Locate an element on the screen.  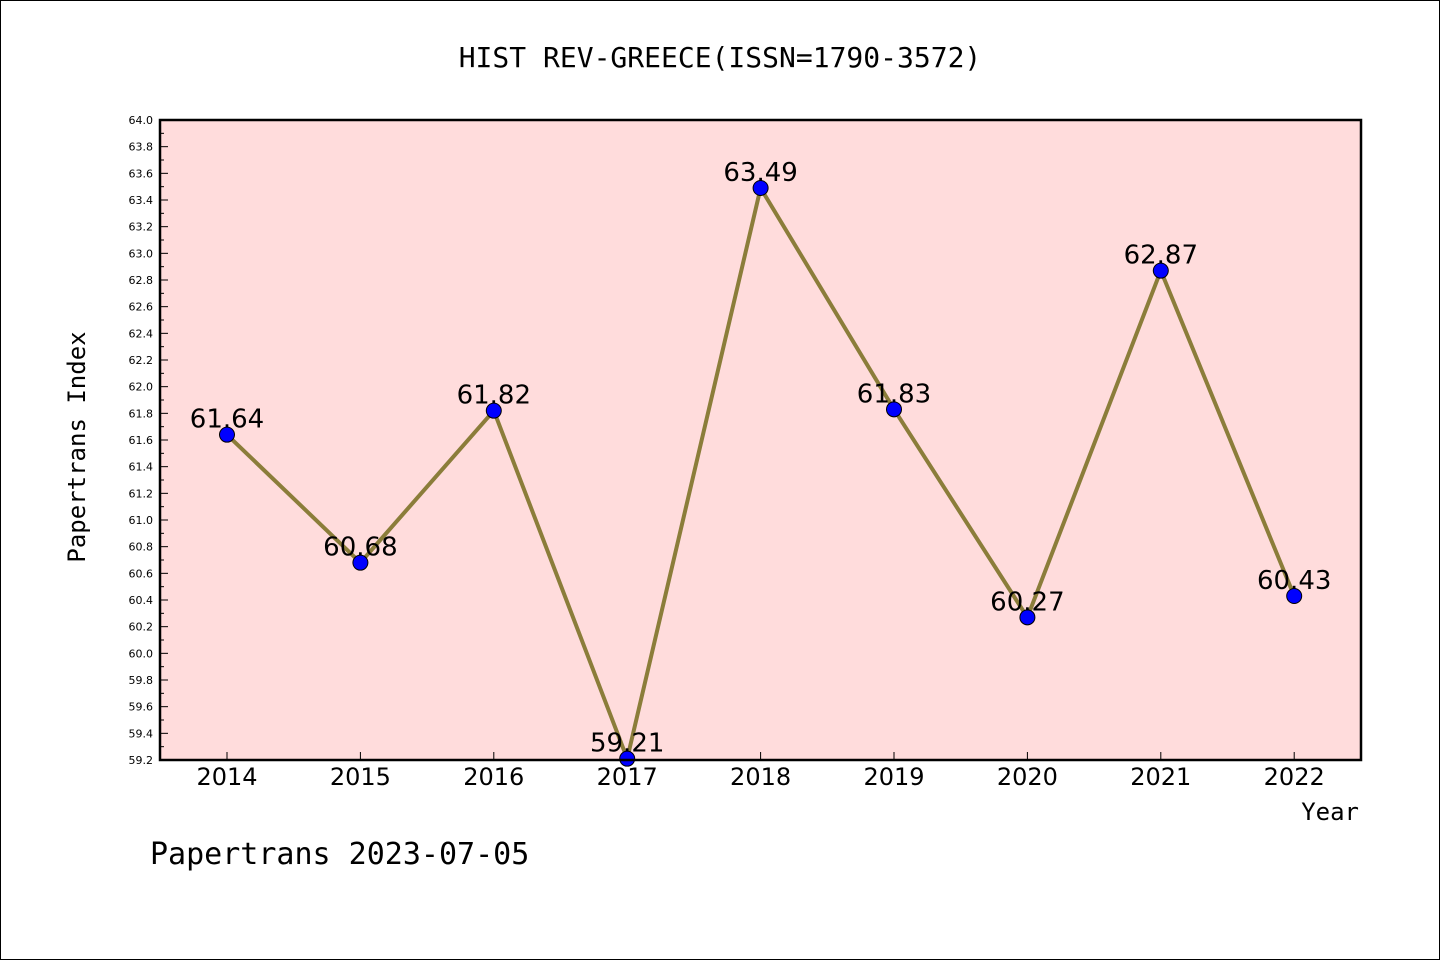
x-axis-label: Year is located at coordinates (1330, 812).